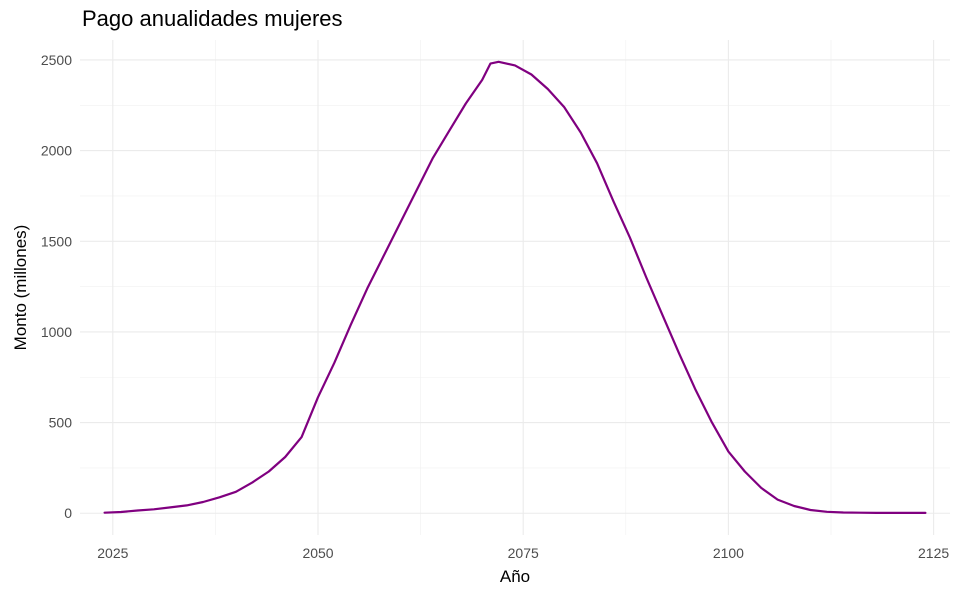 The height and width of the screenshot is (592, 957). I want to click on y-tick-label: 2500, so click(56, 60).